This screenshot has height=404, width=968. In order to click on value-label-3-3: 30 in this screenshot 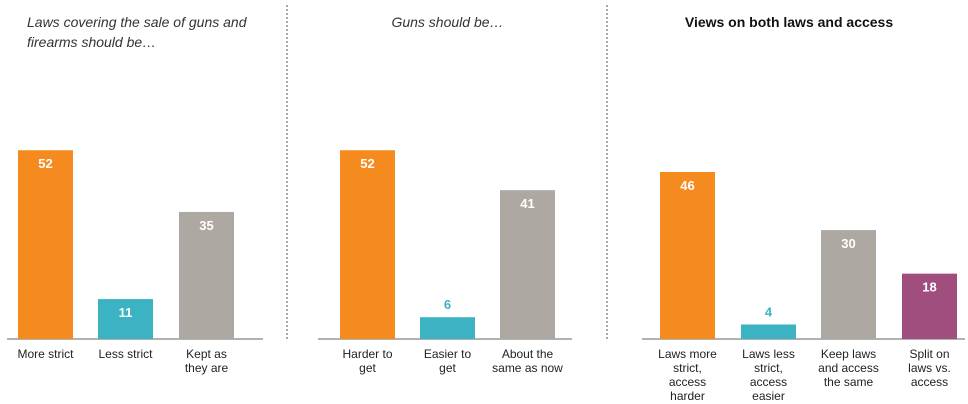, I will do `click(848, 243)`.